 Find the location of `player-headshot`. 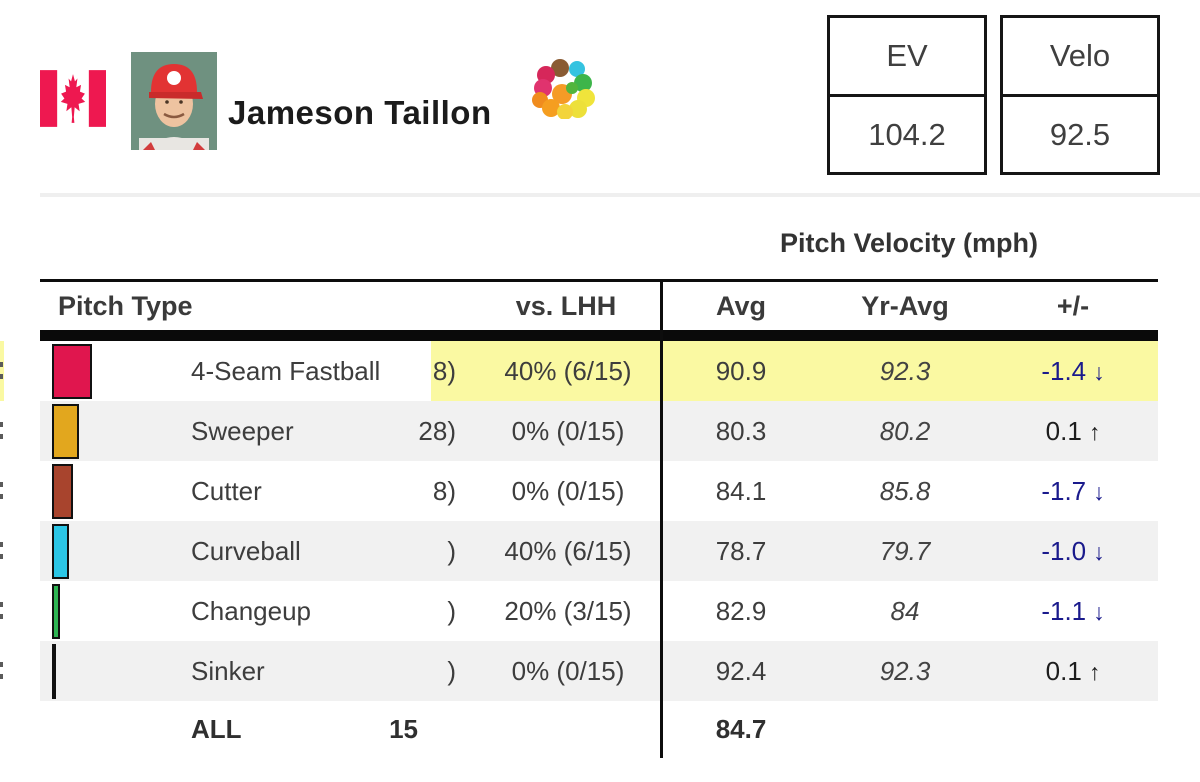

player-headshot is located at coordinates (174, 101).